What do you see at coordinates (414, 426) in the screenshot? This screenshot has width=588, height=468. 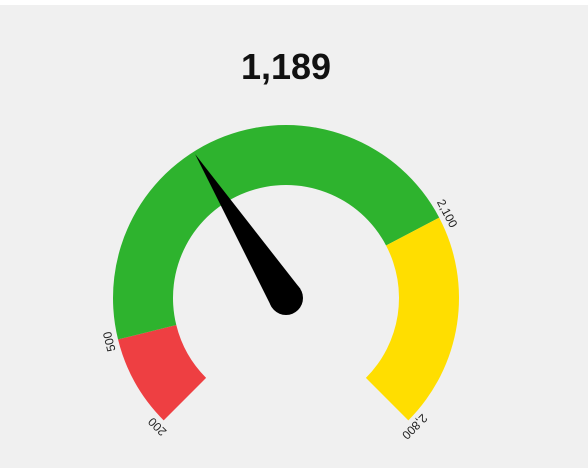 I see `gauge-tick-label: 2,800` at bounding box center [414, 426].